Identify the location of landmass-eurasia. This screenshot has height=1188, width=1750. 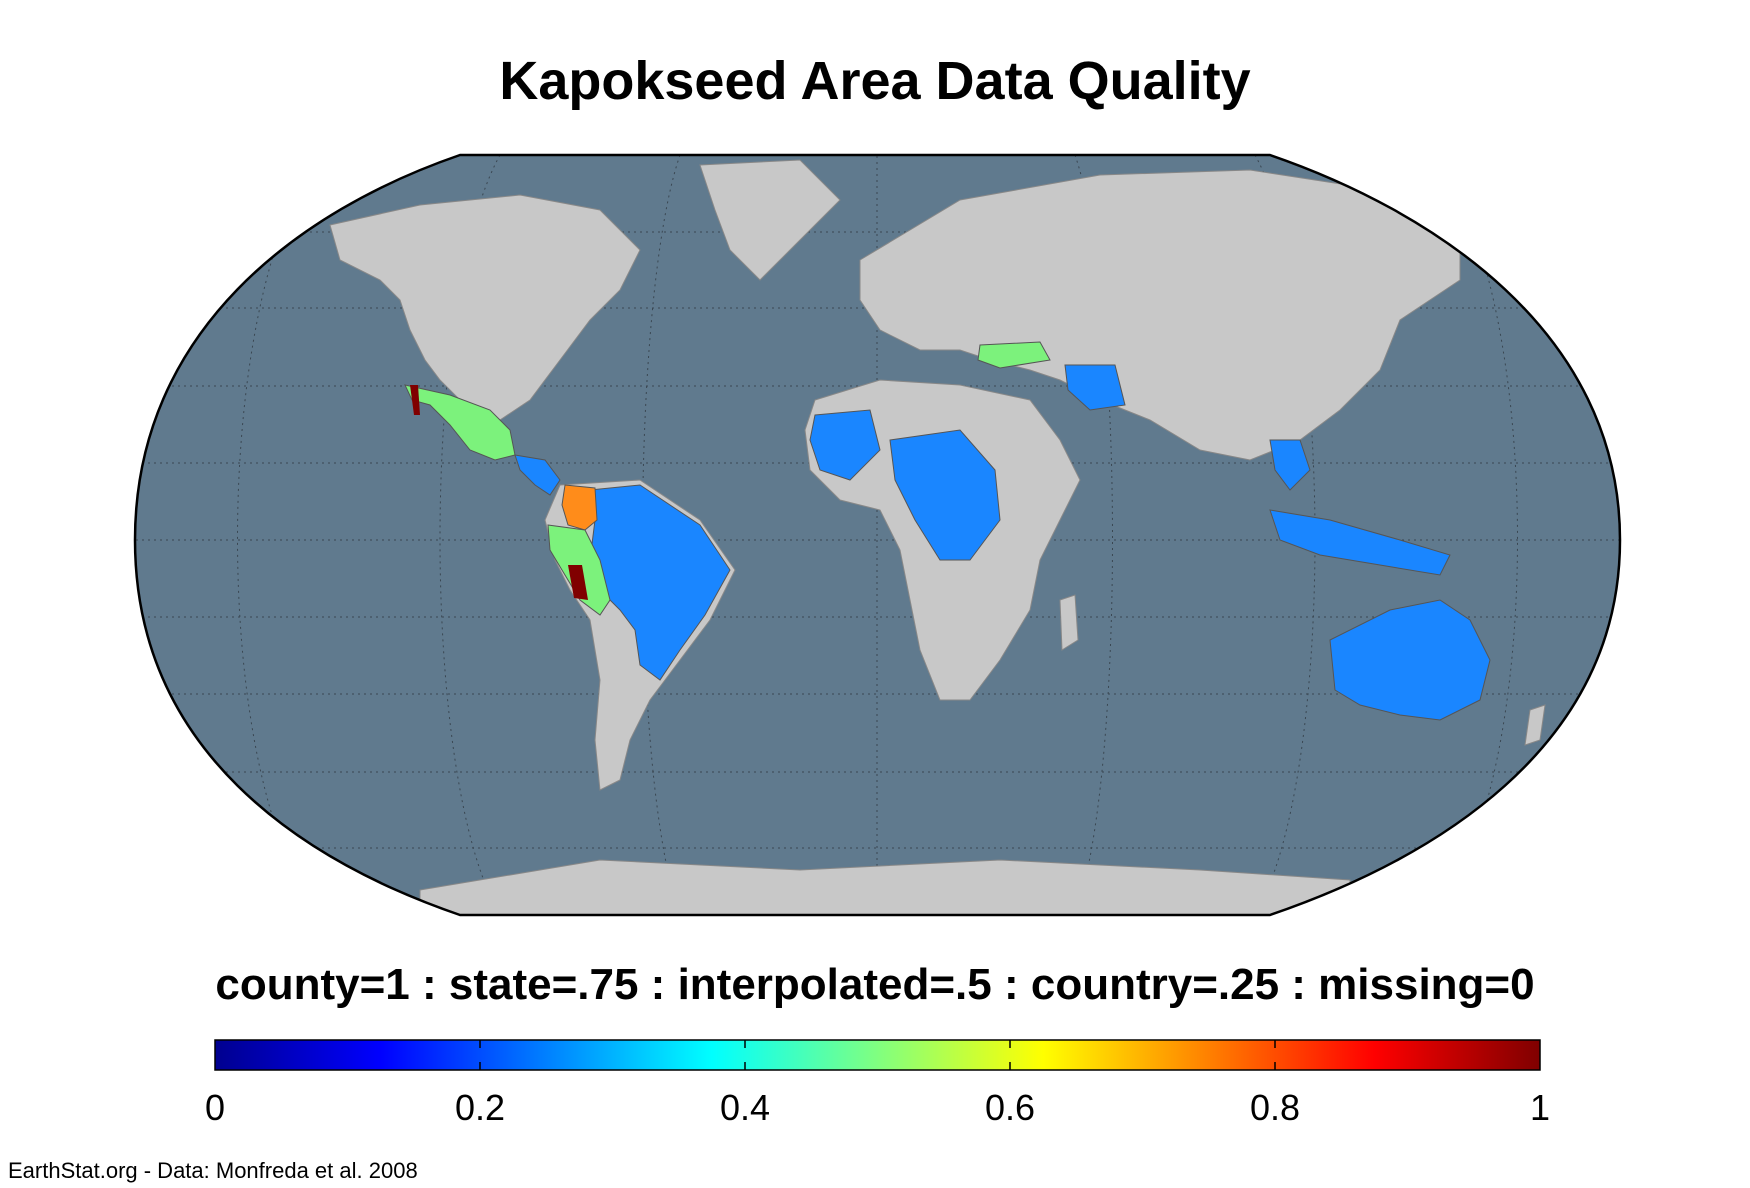
(1160, 315).